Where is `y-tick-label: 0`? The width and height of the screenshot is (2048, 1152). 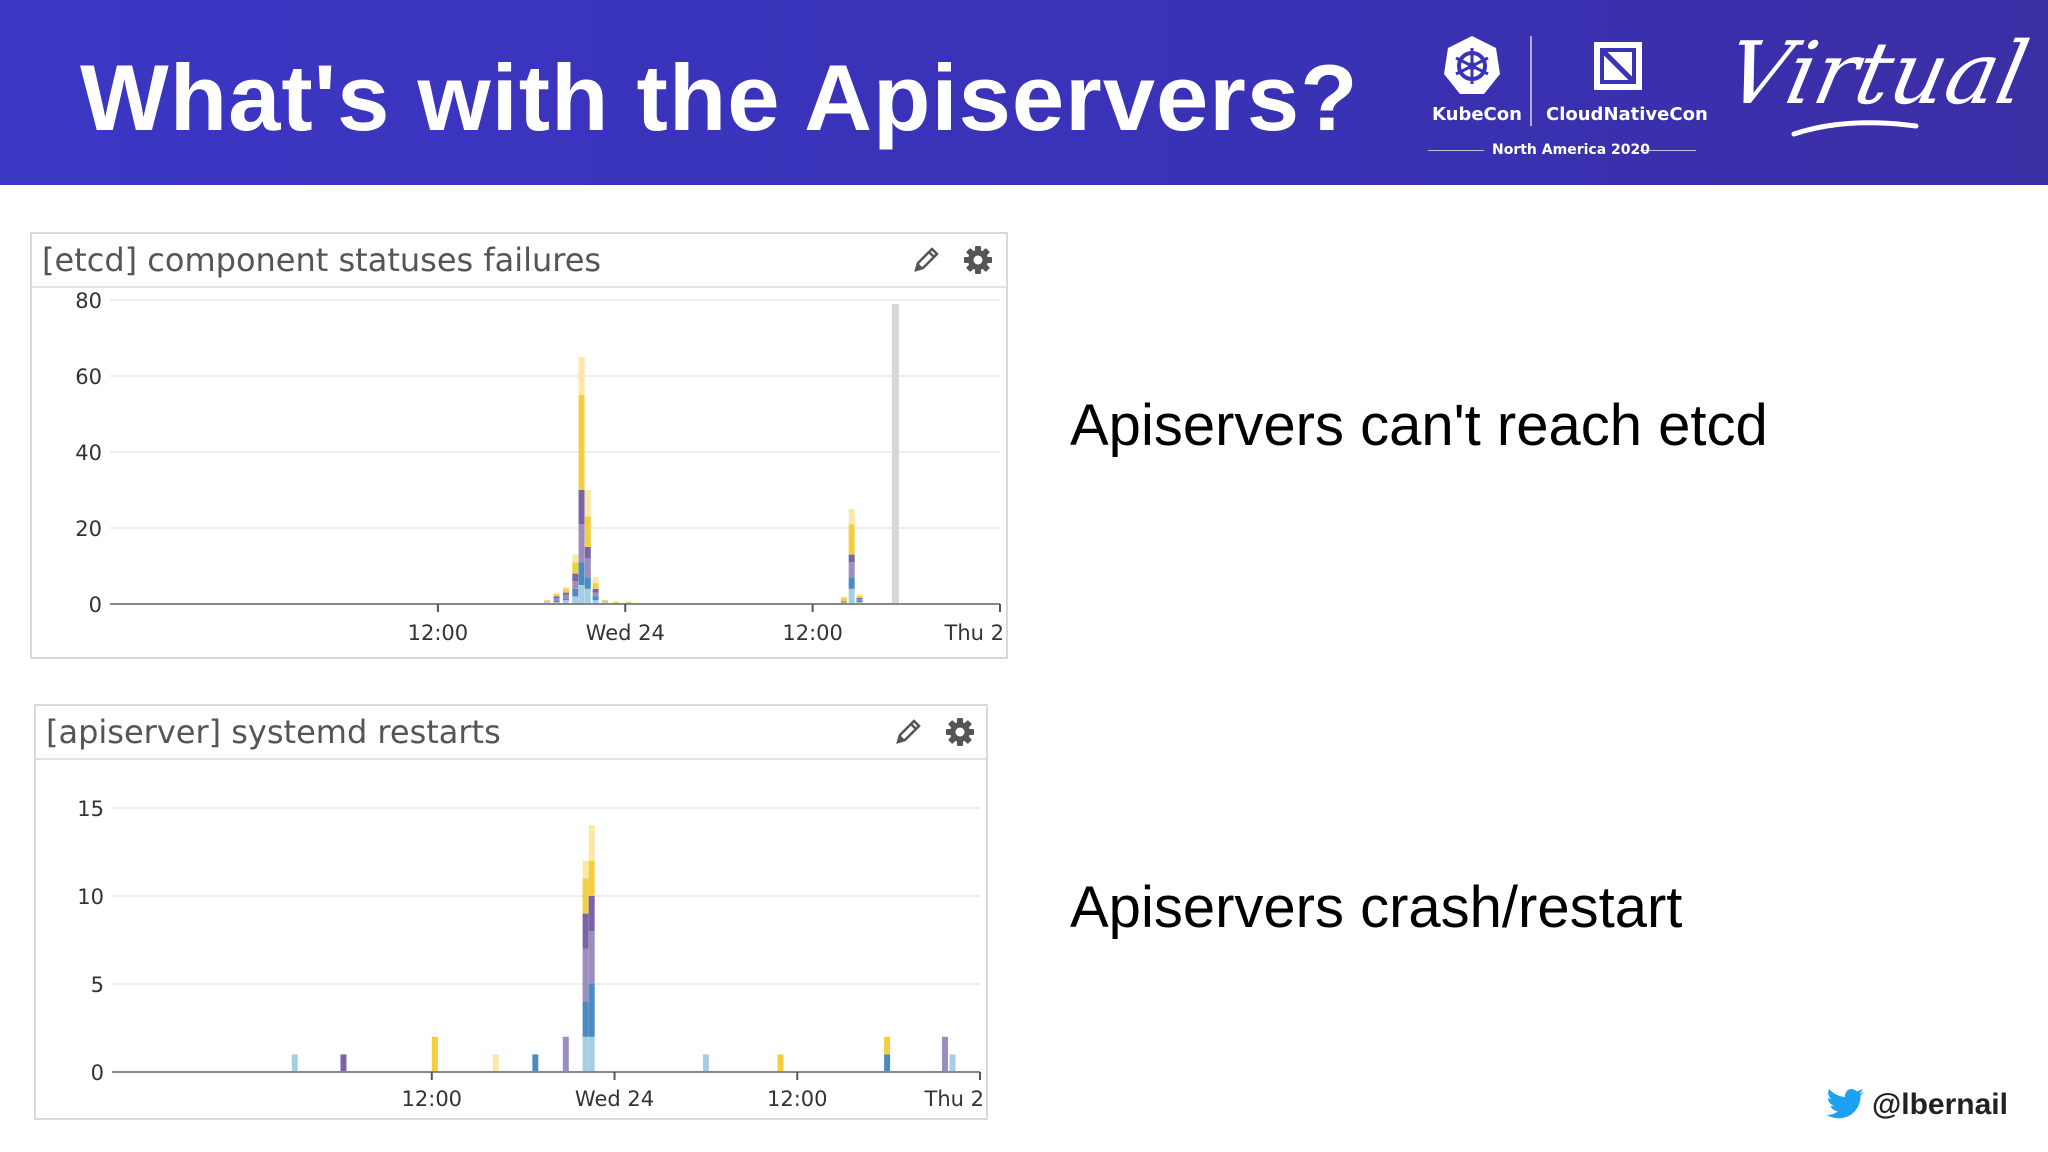
y-tick-label: 0 is located at coordinates (97, 1073).